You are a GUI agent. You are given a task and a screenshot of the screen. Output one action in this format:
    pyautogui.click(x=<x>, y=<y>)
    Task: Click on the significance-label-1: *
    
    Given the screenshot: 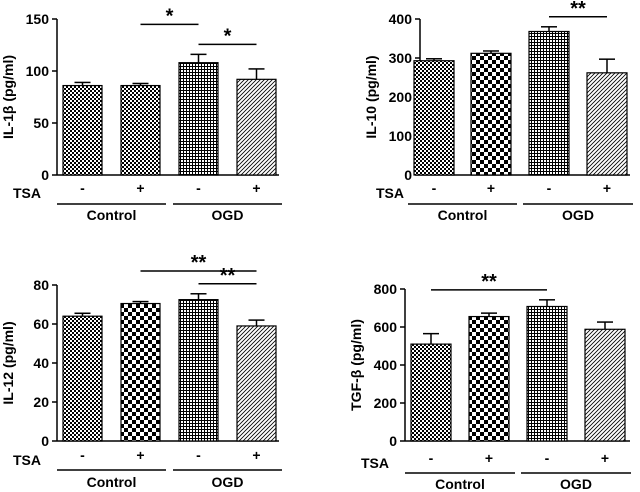 What is the action you would take?
    pyautogui.click(x=228, y=36)
    